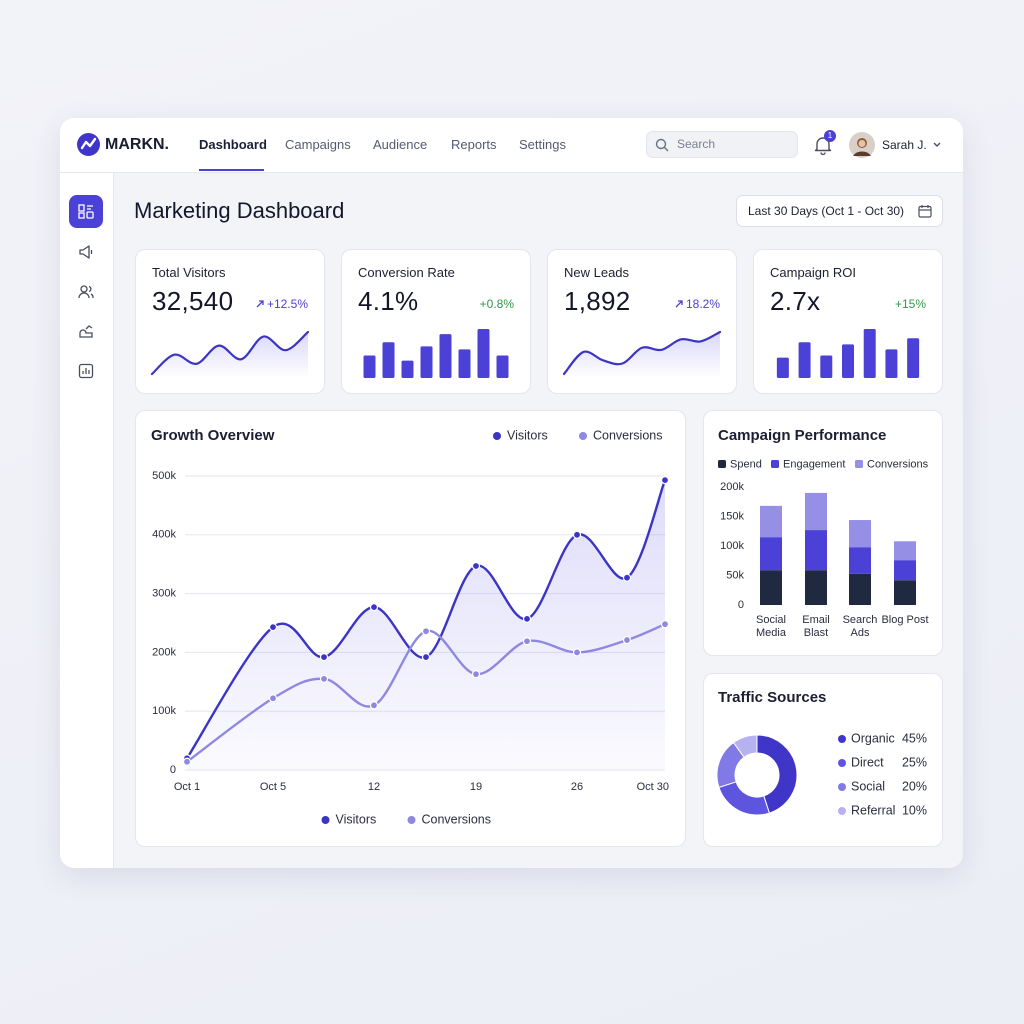 The width and height of the screenshot is (1024, 1024). I want to click on user-avatar, so click(862, 145).